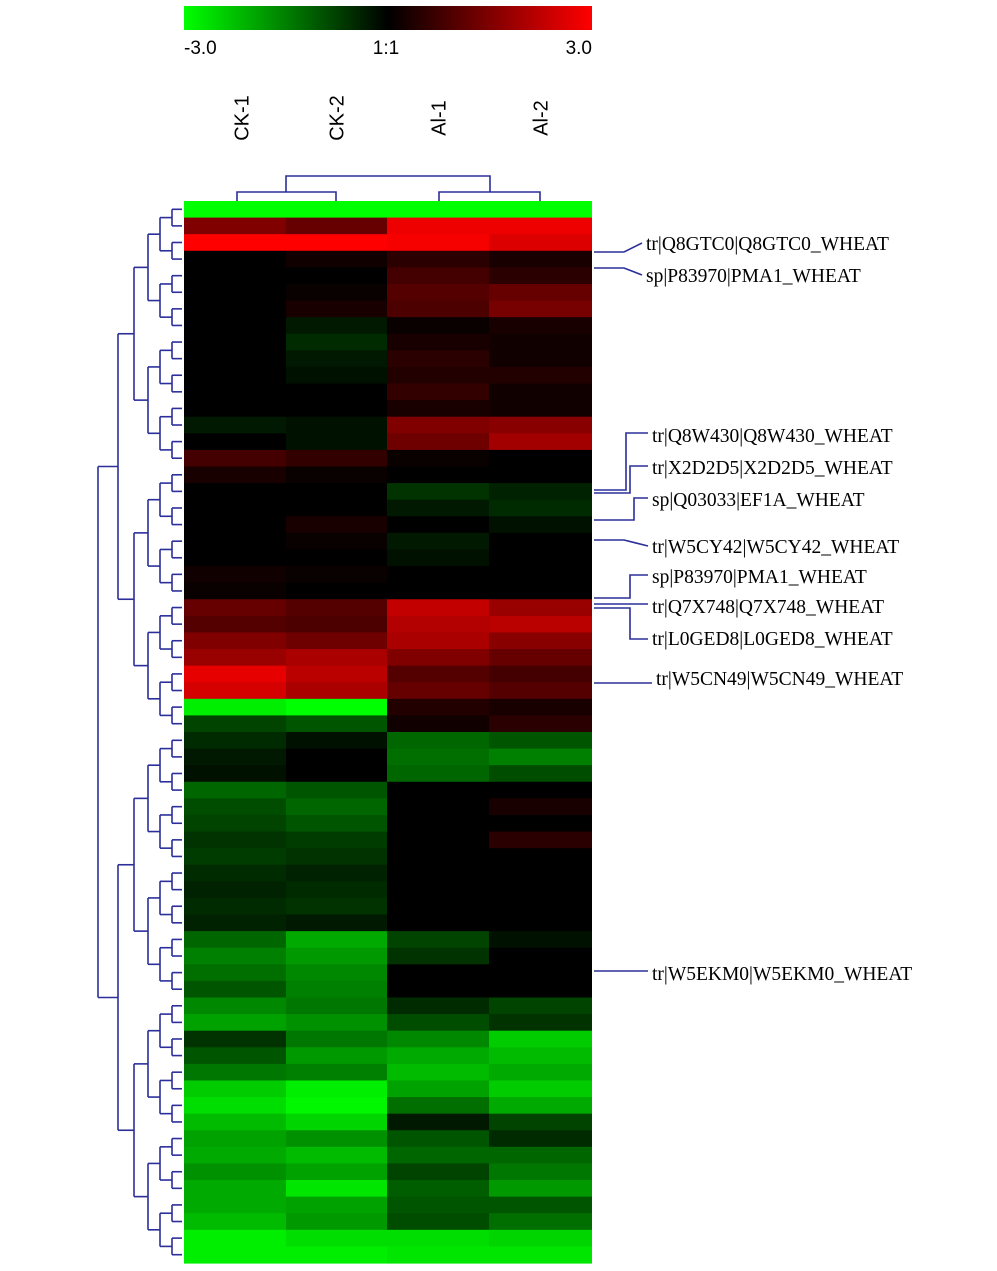 Image resolution: width=997 pixels, height=1271 pixels. Describe the element at coordinates (336, 956) in the screenshot. I see `heatmap-cell-r46-c2` at that location.